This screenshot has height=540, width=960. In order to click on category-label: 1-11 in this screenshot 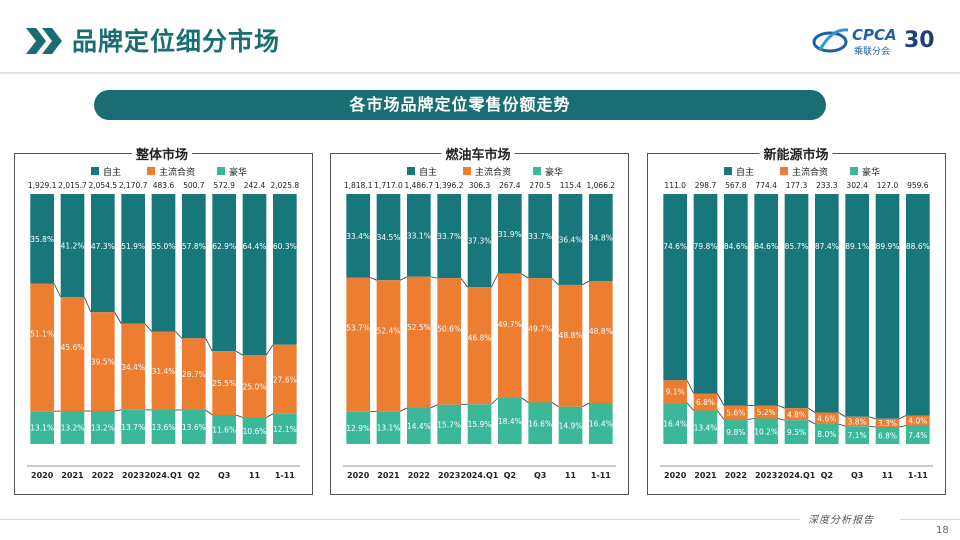, I will do `click(918, 475)`.